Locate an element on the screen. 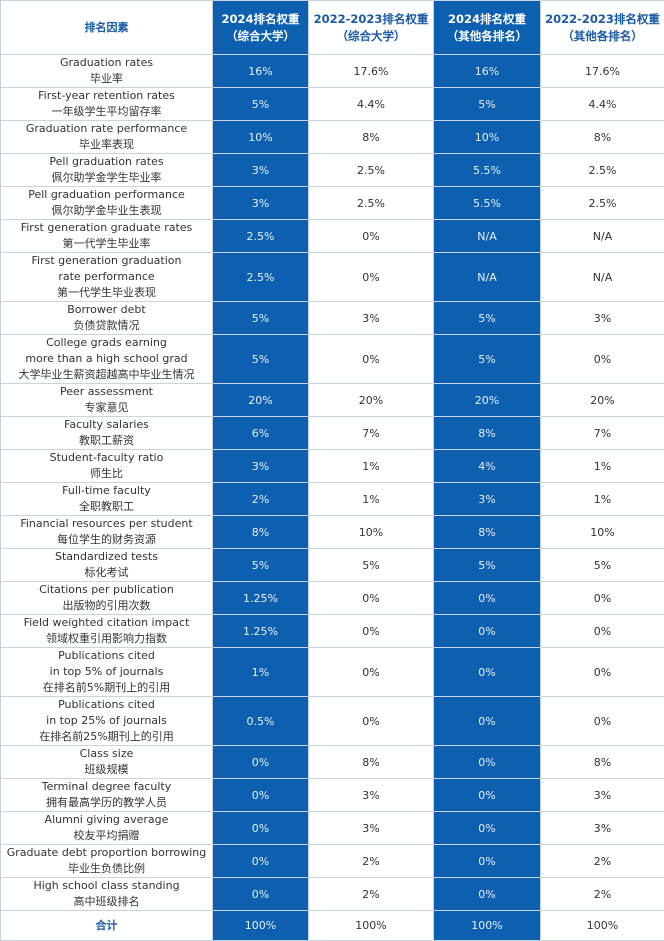 This screenshot has width=664, height=941. factor-line: in top 5% of journals is located at coordinates (106, 672).